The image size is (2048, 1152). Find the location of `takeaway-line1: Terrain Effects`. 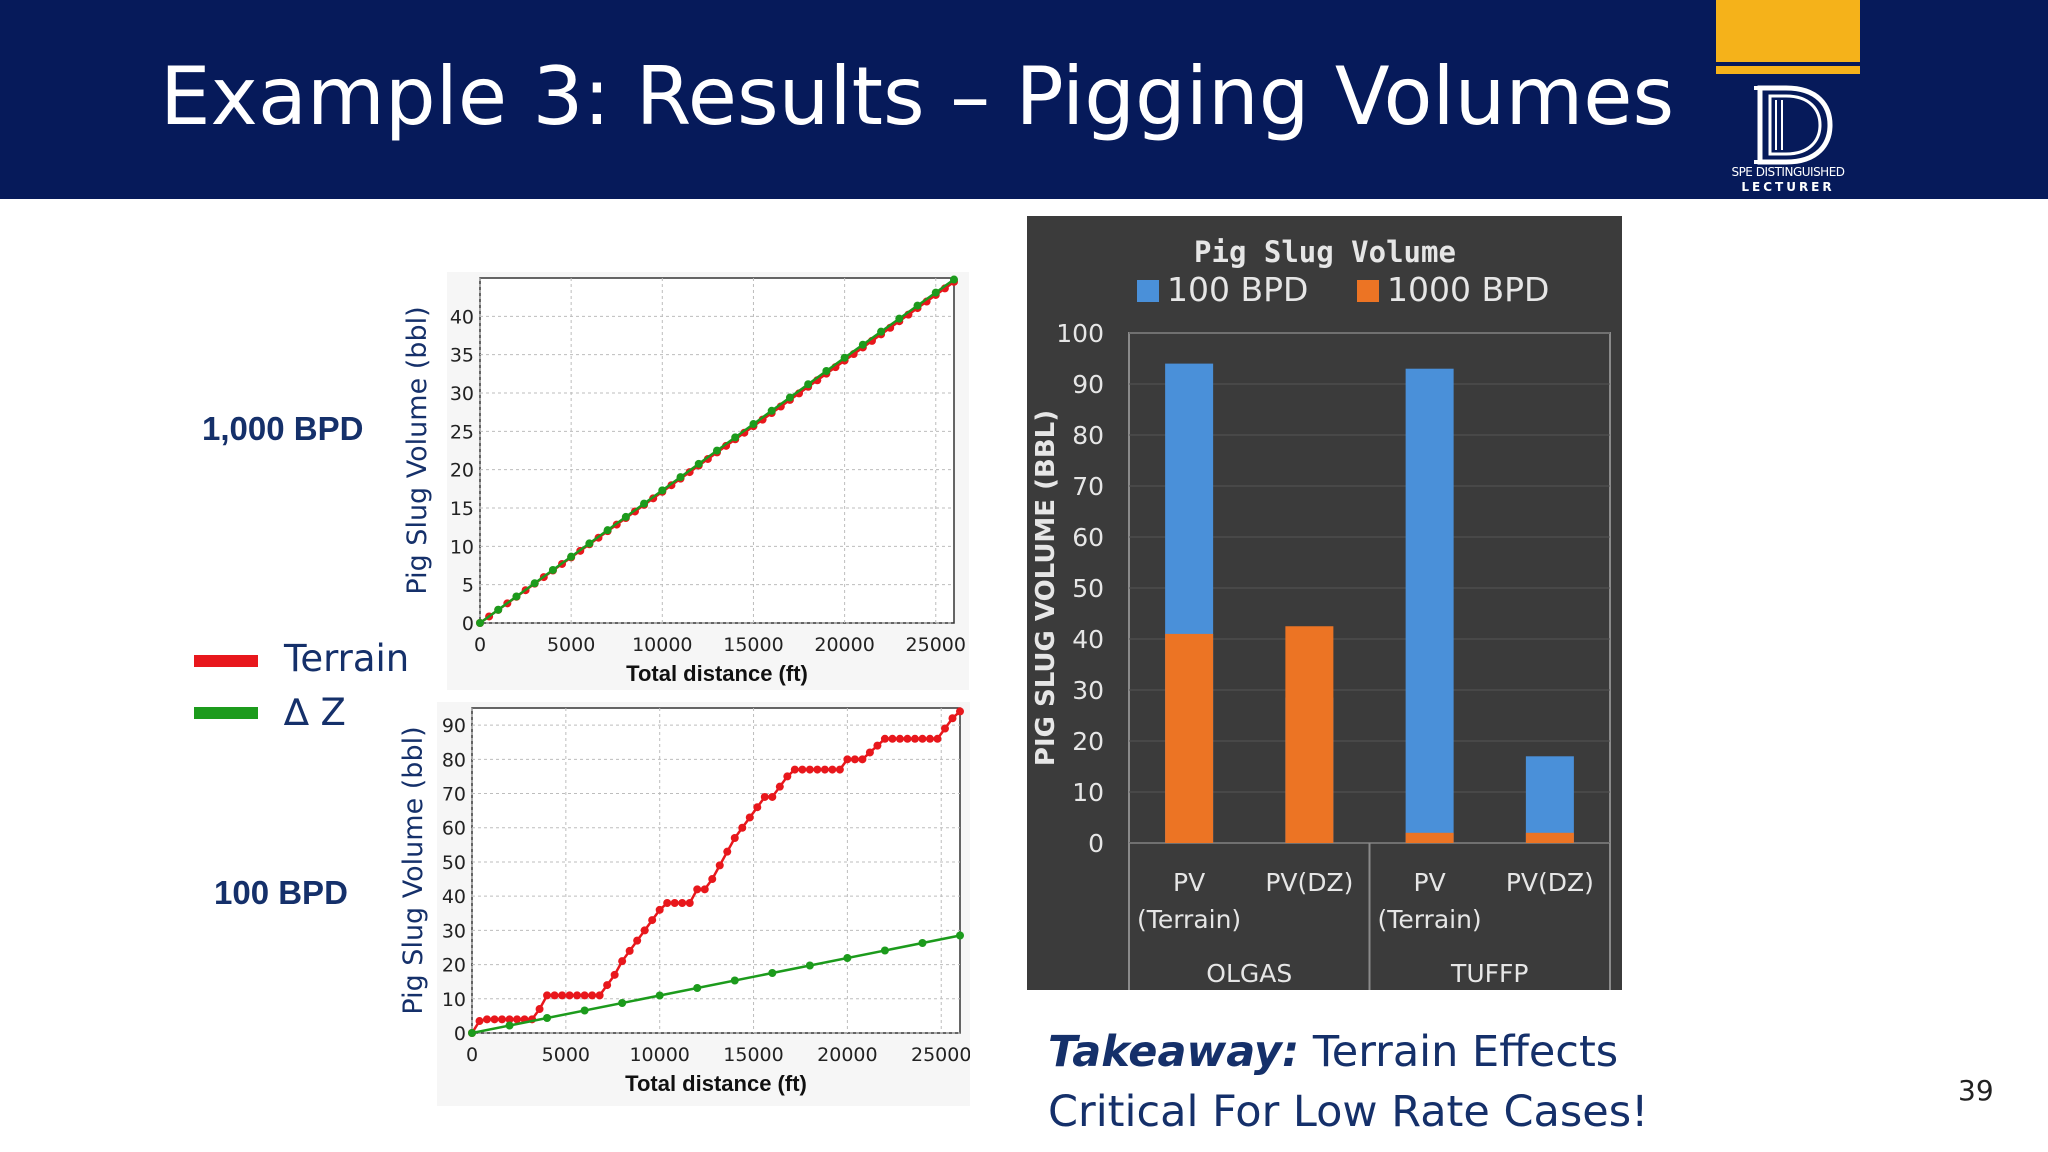

takeaway-line1: Terrain Effects is located at coordinates (1465, 1052).